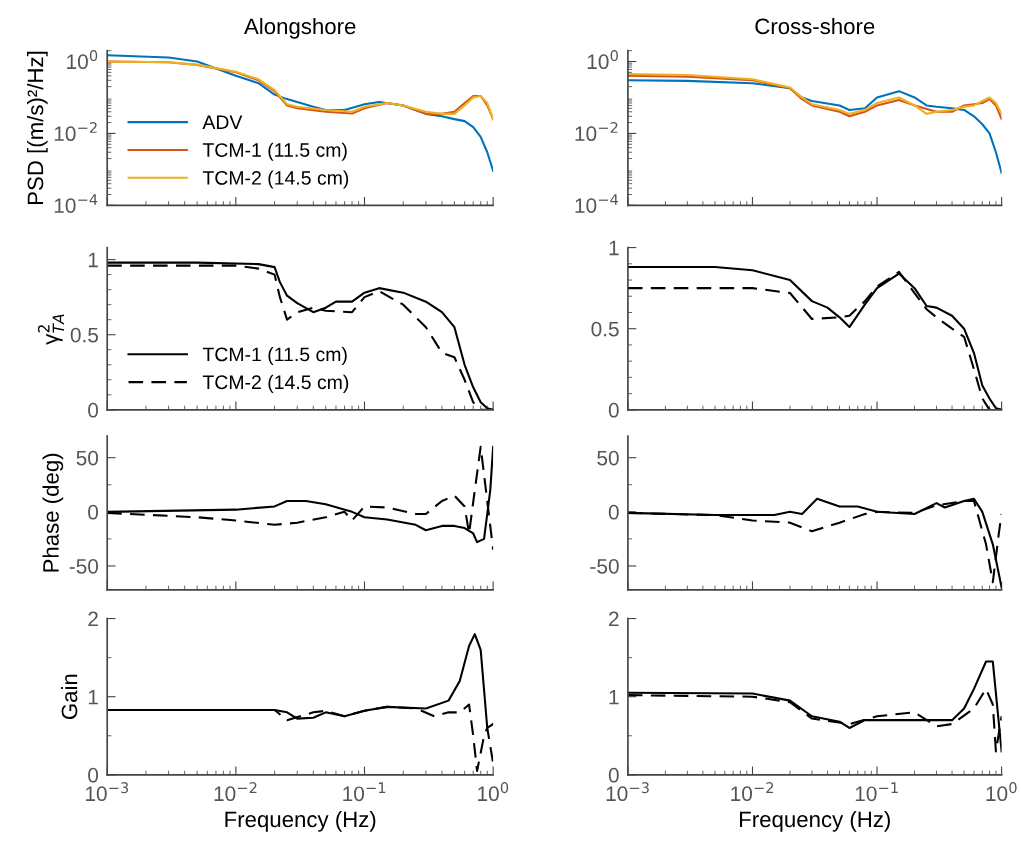 The height and width of the screenshot is (845, 1021). What do you see at coordinates (37, 127) in the screenshot?
I see `y-axis-title: PSD [(m/s)²/Hz]` at bounding box center [37, 127].